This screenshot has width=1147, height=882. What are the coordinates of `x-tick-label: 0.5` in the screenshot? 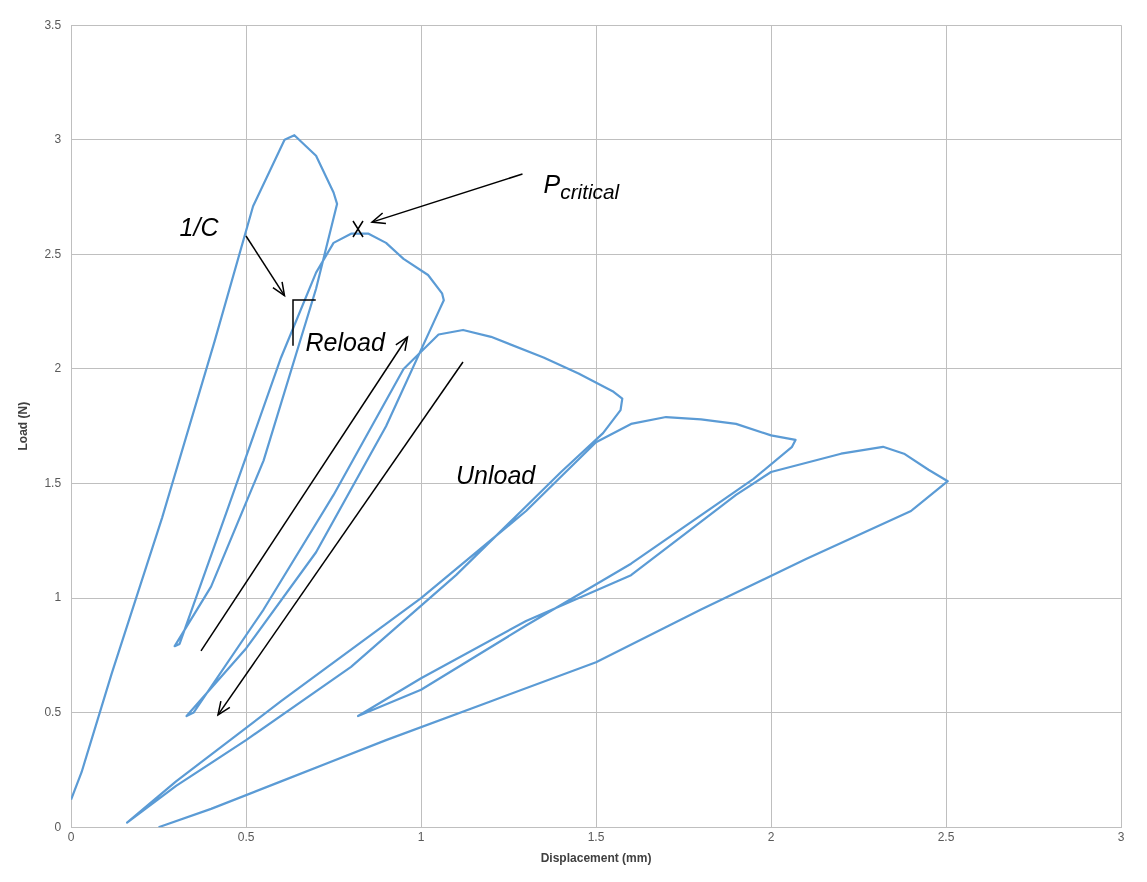 It's located at (246, 836).